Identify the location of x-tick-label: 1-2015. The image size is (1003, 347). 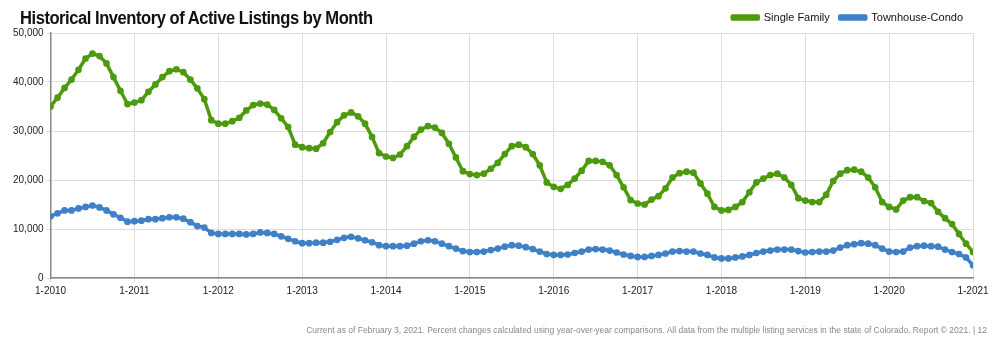
(470, 290).